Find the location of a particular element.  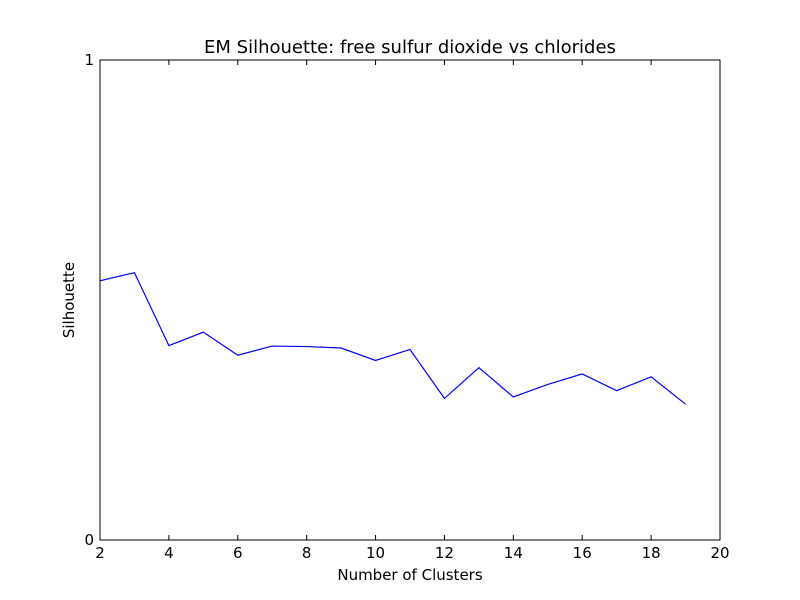

x-axis-label: Number of Clusters is located at coordinates (409, 575).